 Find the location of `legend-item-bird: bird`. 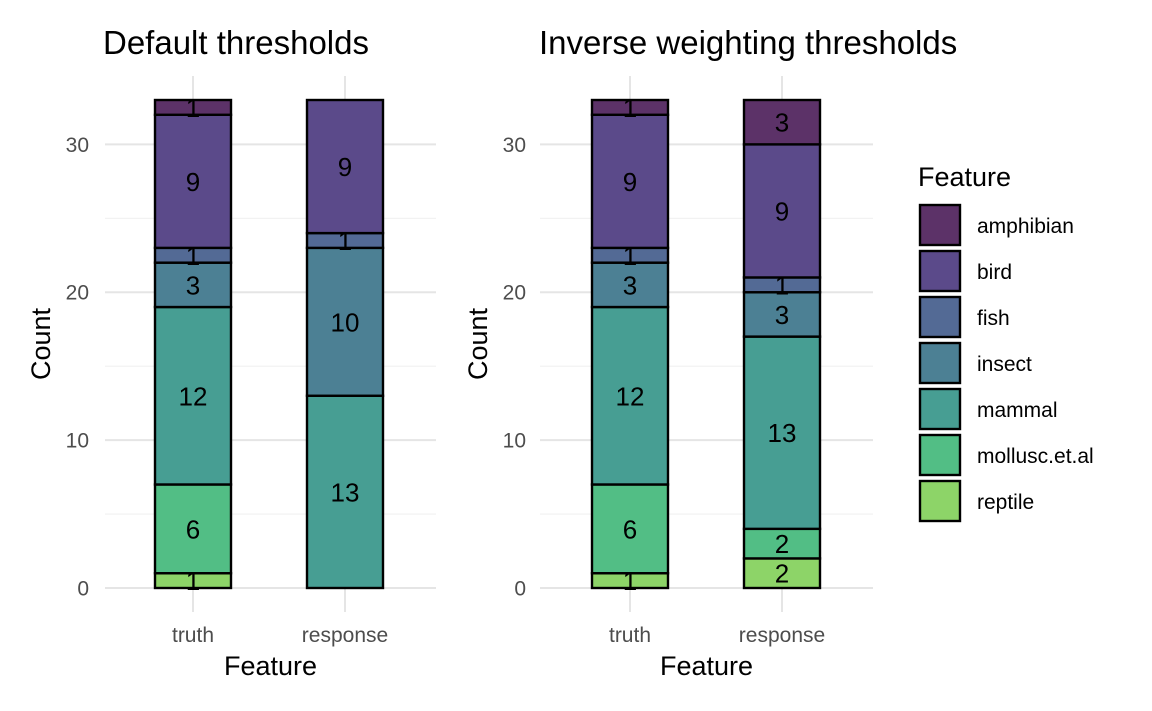

legend-item-bird: bird is located at coordinates (965, 271).